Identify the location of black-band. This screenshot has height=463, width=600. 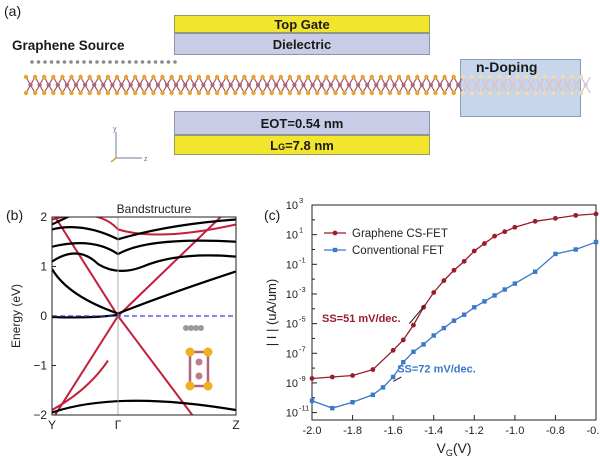
(144, 262).